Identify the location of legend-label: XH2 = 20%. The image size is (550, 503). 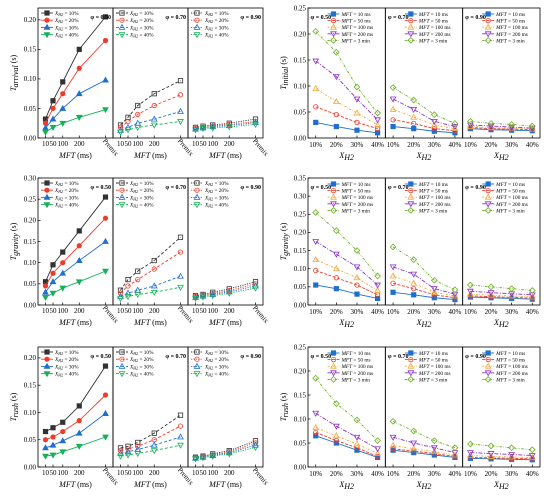
(66, 191).